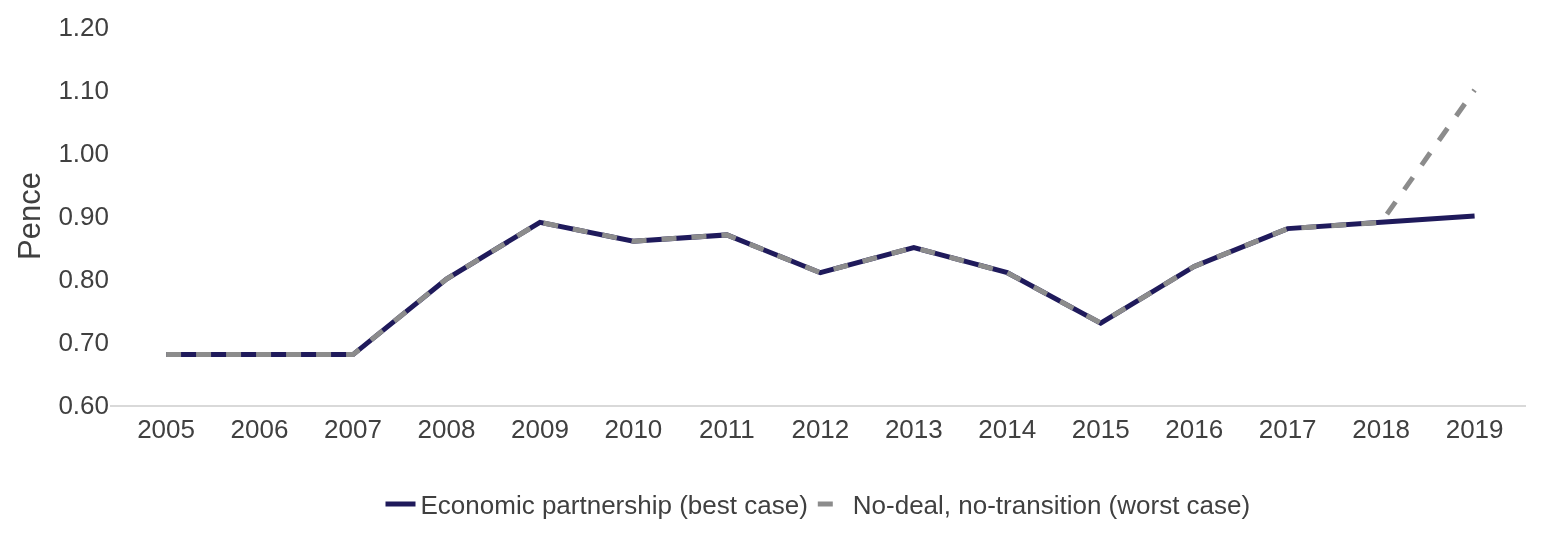 This screenshot has width=1546, height=540. I want to click on y-tick-label: 0.80, so click(83, 279).